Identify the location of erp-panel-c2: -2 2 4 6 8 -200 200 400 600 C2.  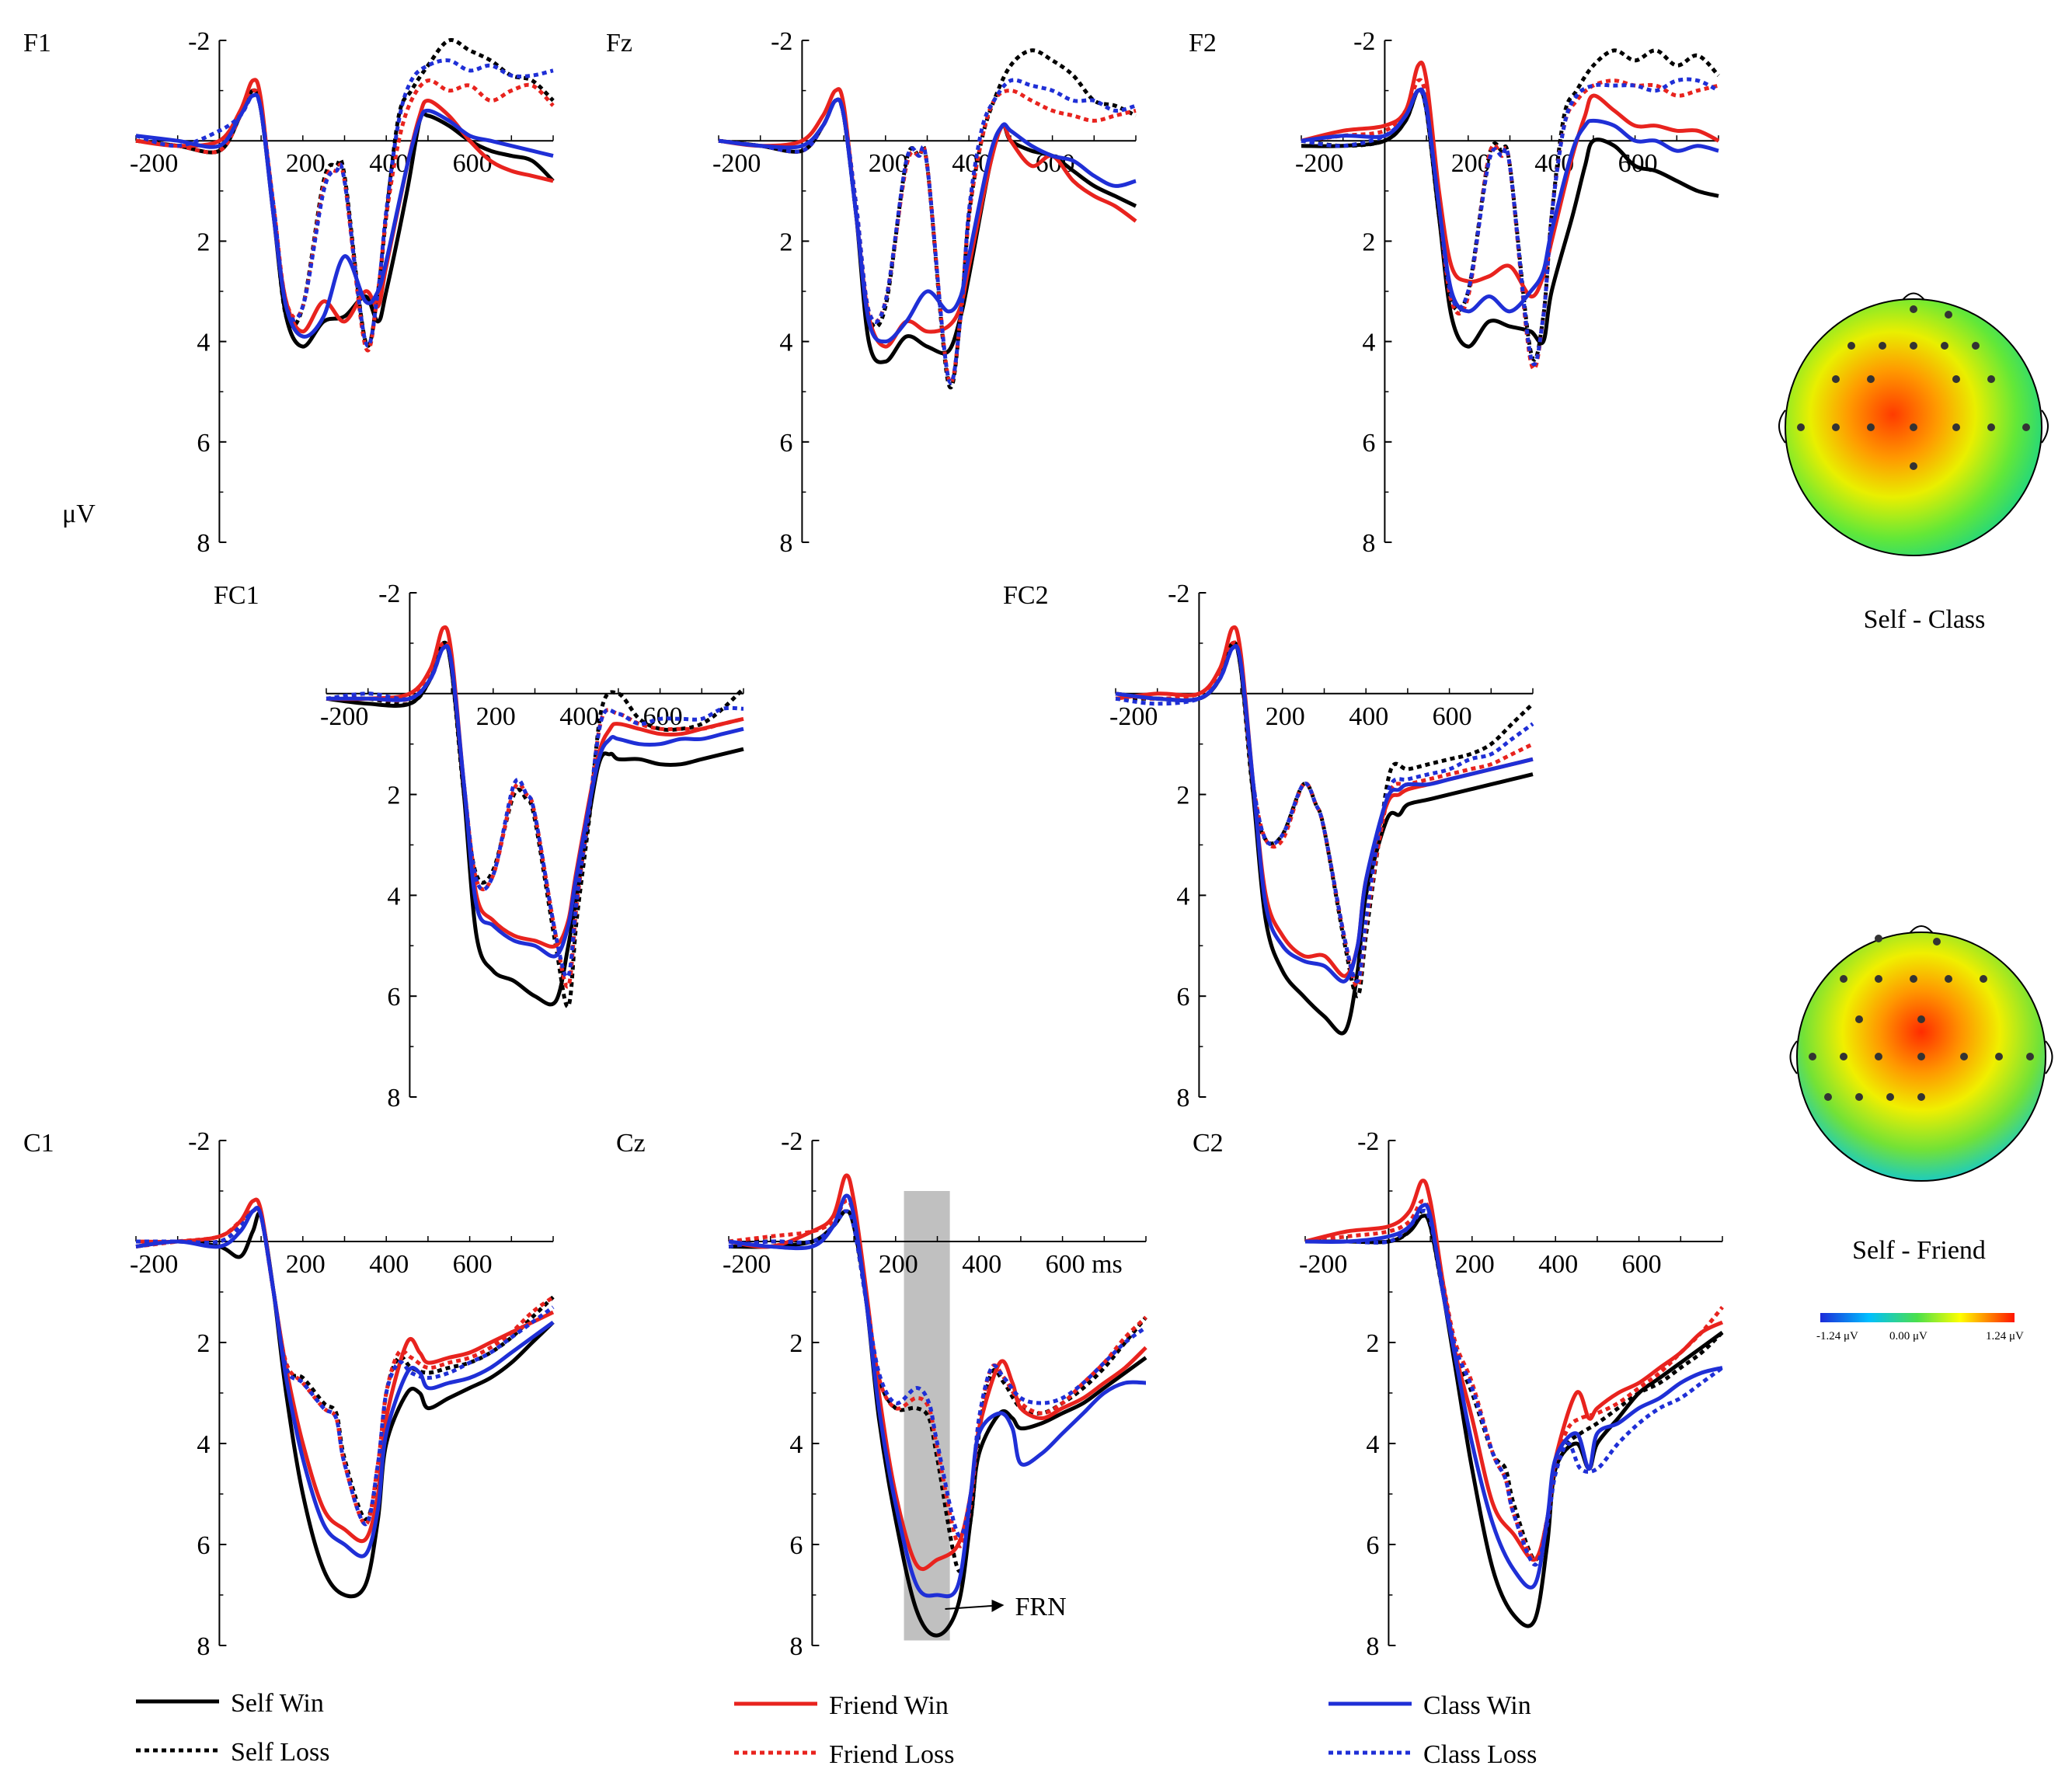
(1458, 1394).